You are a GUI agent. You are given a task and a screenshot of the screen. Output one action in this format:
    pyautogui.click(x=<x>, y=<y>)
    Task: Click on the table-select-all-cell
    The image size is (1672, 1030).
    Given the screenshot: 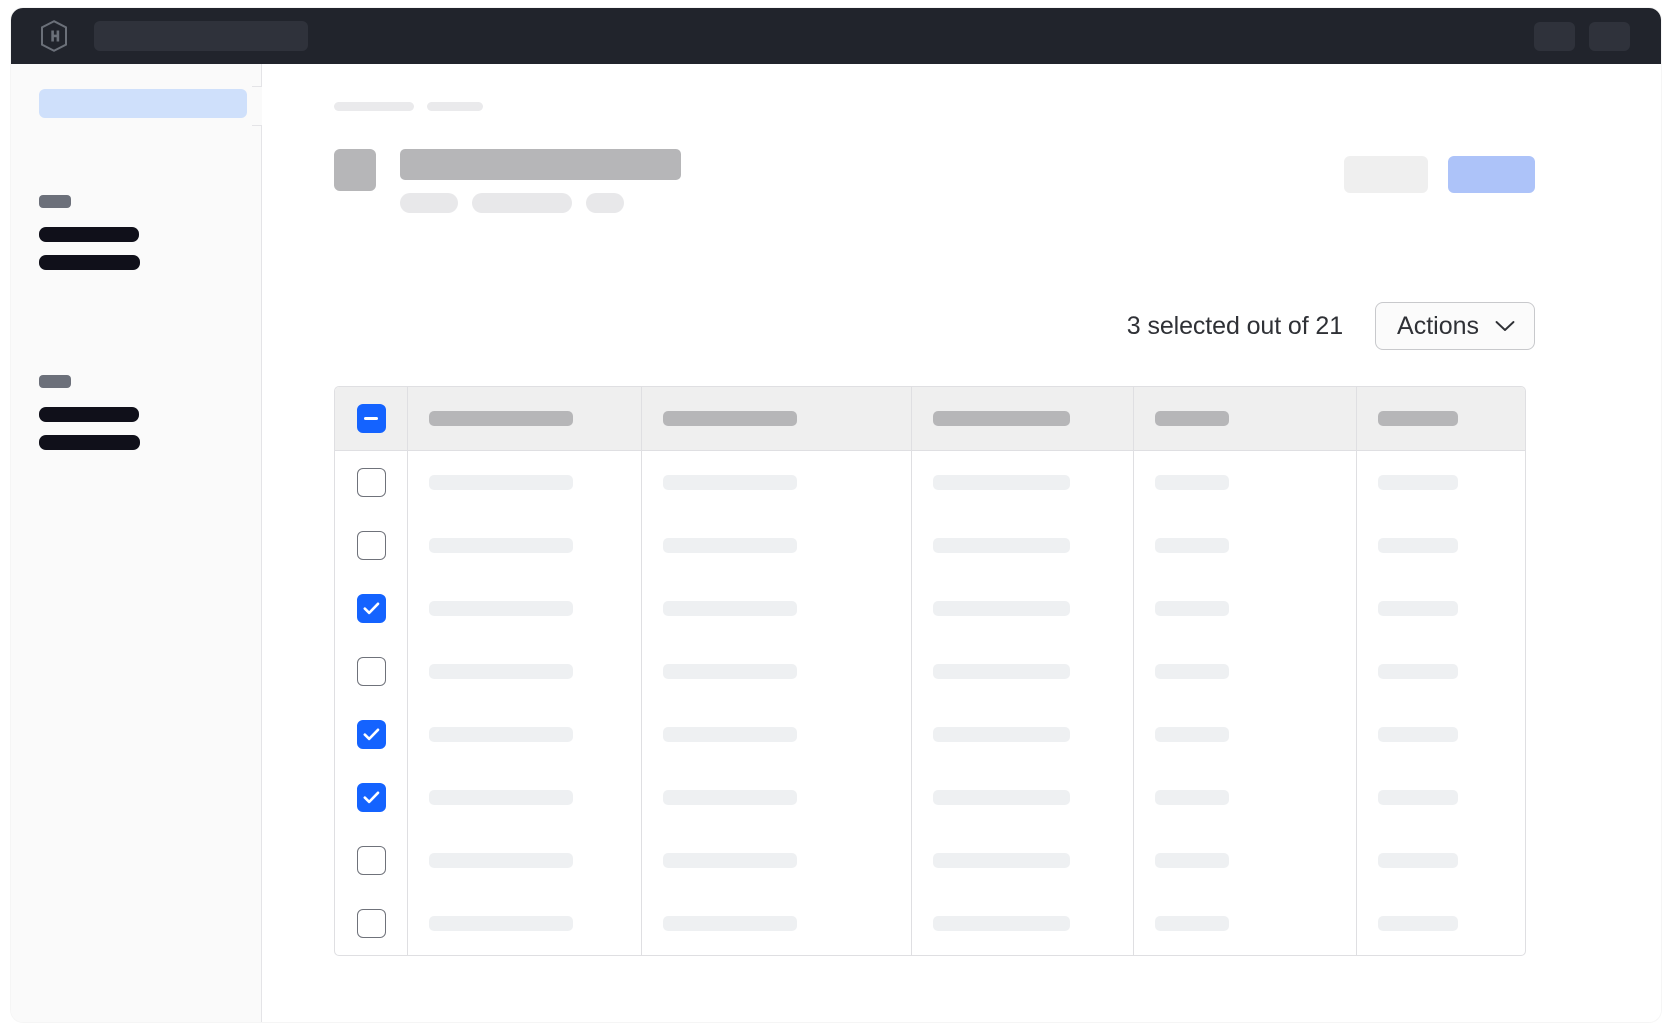 What is the action you would take?
    pyautogui.click(x=371, y=418)
    